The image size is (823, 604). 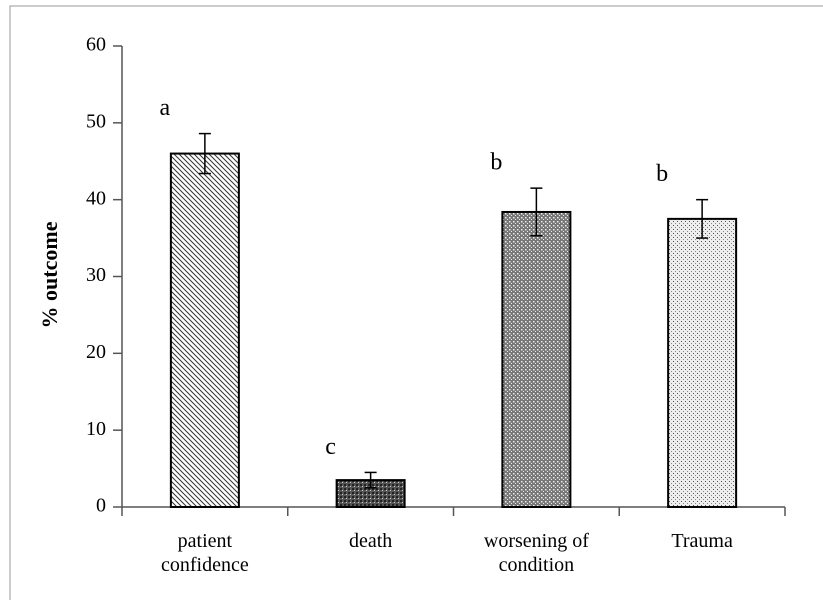 I want to click on x-tick-label: Trauma, so click(x=702, y=541).